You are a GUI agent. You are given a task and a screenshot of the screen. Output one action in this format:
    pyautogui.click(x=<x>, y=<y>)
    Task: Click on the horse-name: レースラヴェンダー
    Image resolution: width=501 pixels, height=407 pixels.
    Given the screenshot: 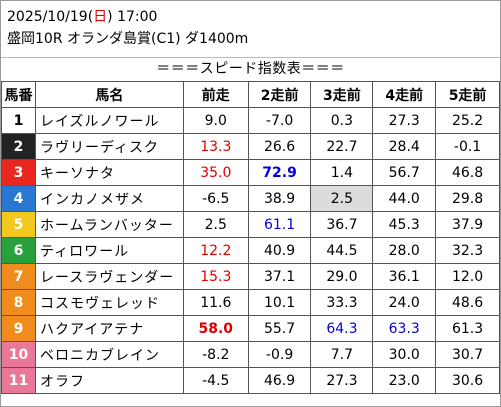 What is the action you would take?
    pyautogui.click(x=109, y=276)
    